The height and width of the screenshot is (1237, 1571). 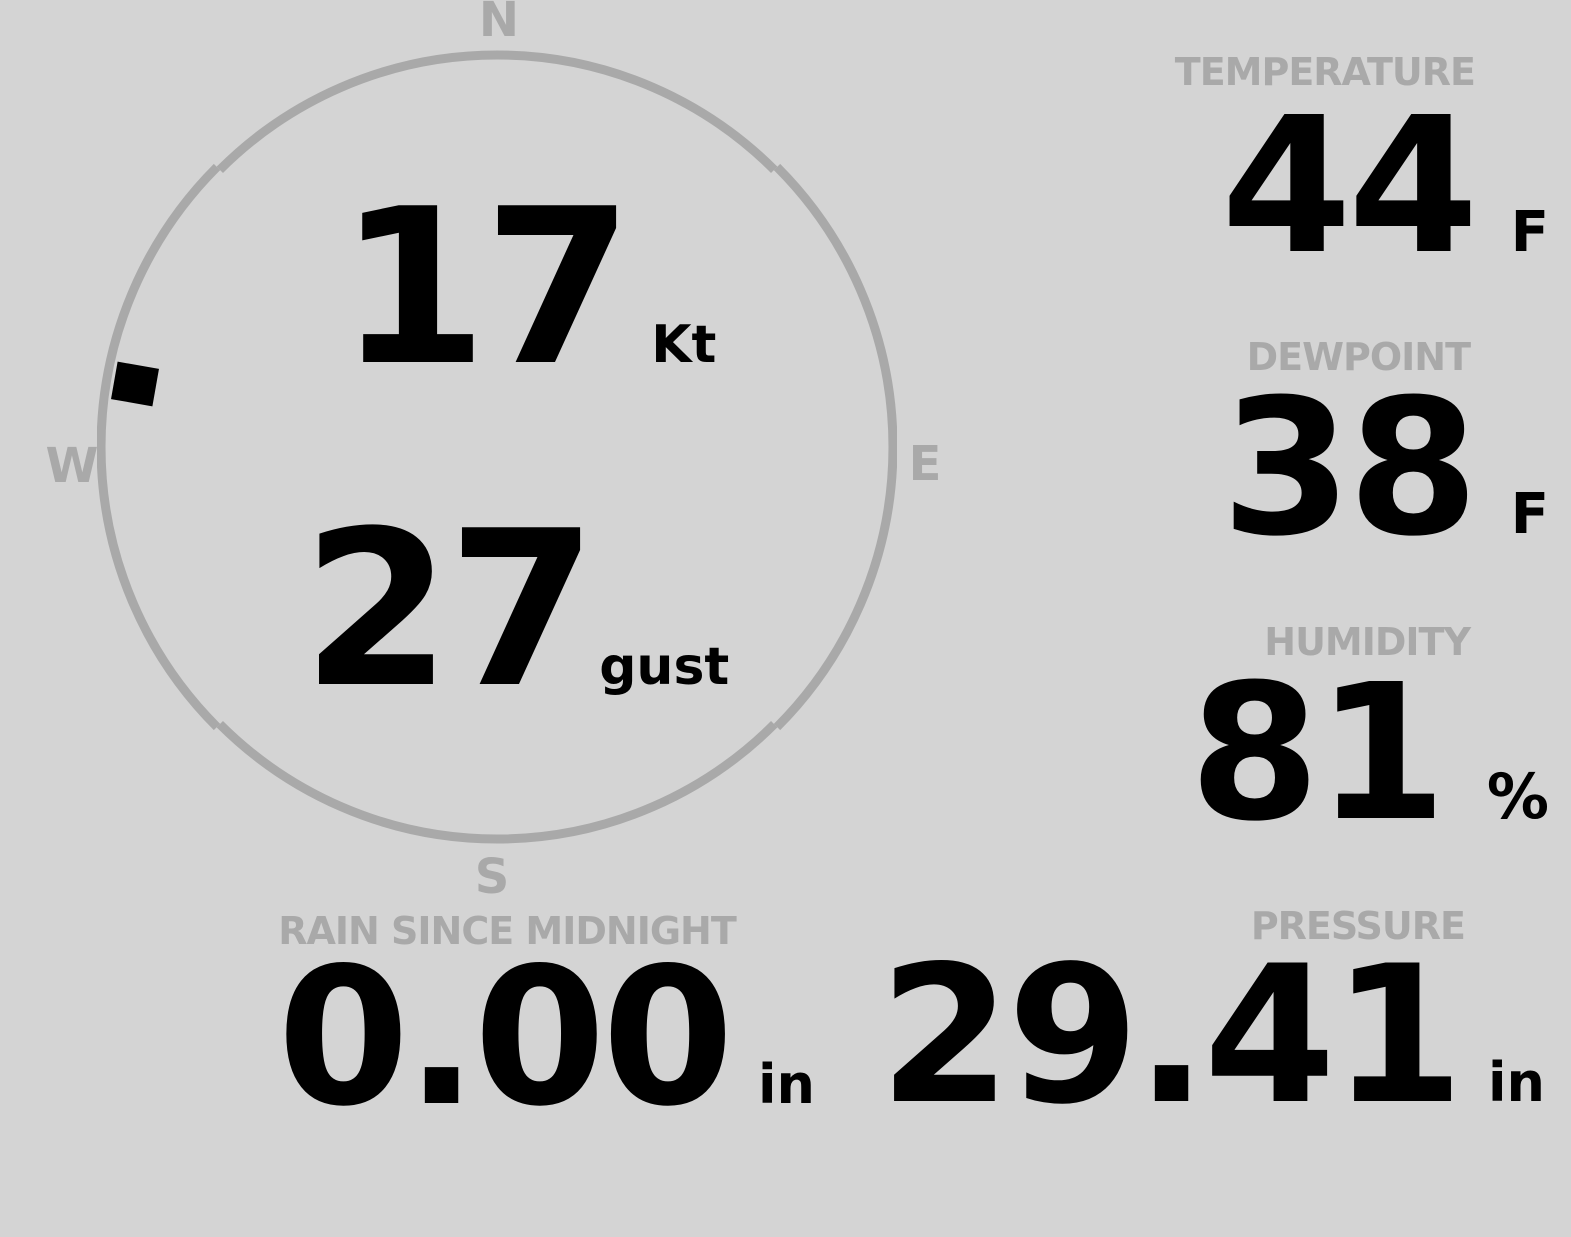 What do you see at coordinates (1358, 926) in the screenshot?
I see `pressure-label: PRESSURE` at bounding box center [1358, 926].